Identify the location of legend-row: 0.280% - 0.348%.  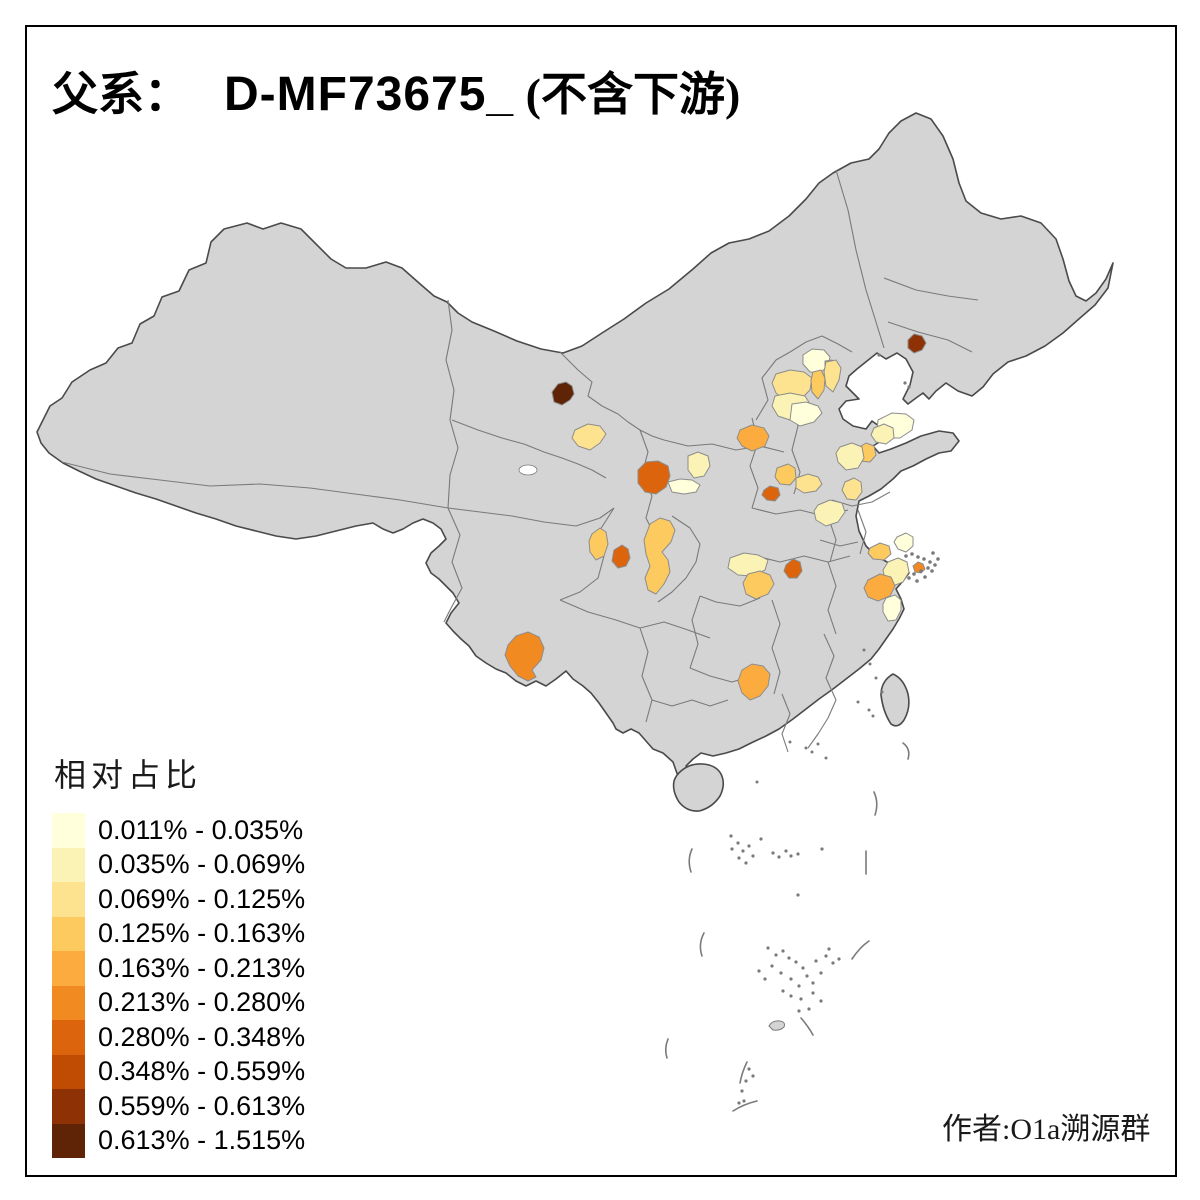
(178, 1037).